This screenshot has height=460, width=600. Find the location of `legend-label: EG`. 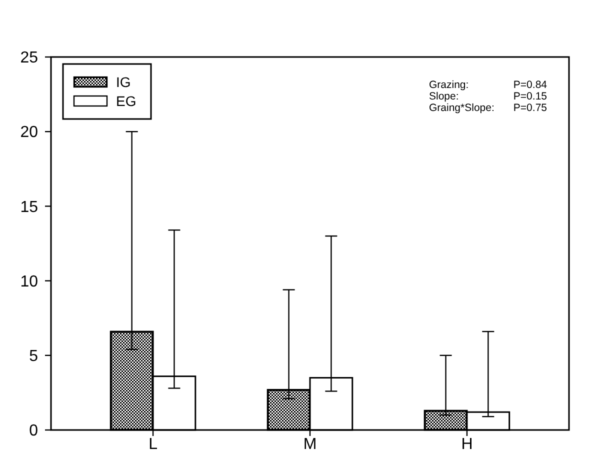

legend-label: EG is located at coordinates (126, 101).